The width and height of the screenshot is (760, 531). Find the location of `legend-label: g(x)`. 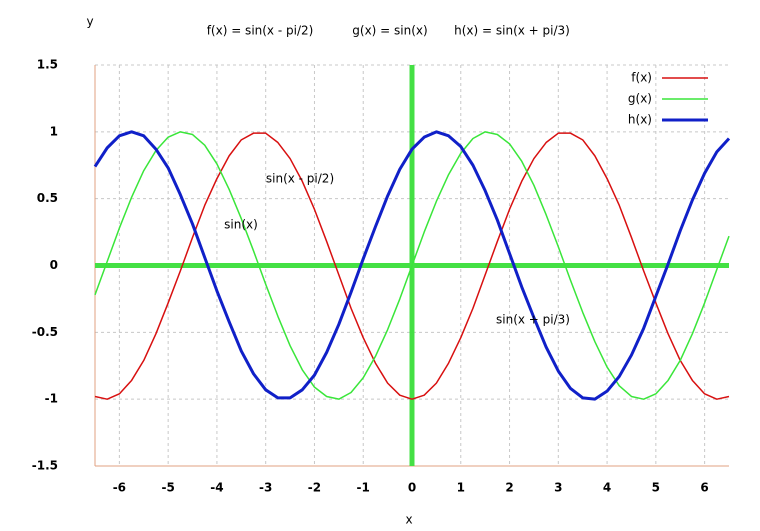

legend-label: g(x) is located at coordinates (640, 99).